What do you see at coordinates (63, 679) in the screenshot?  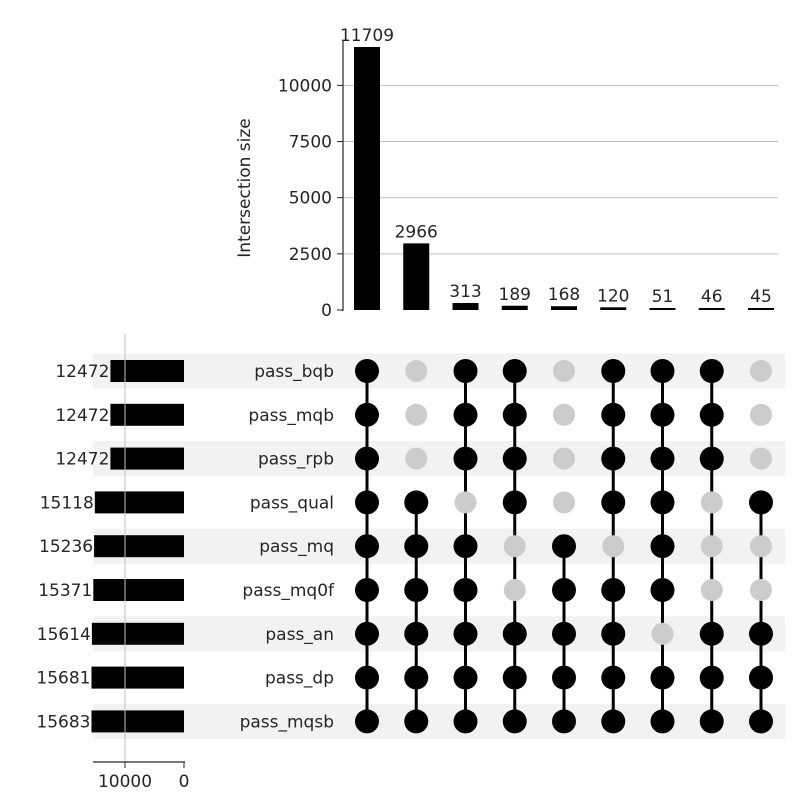 I see `set-size-label: 15681` at bounding box center [63, 679].